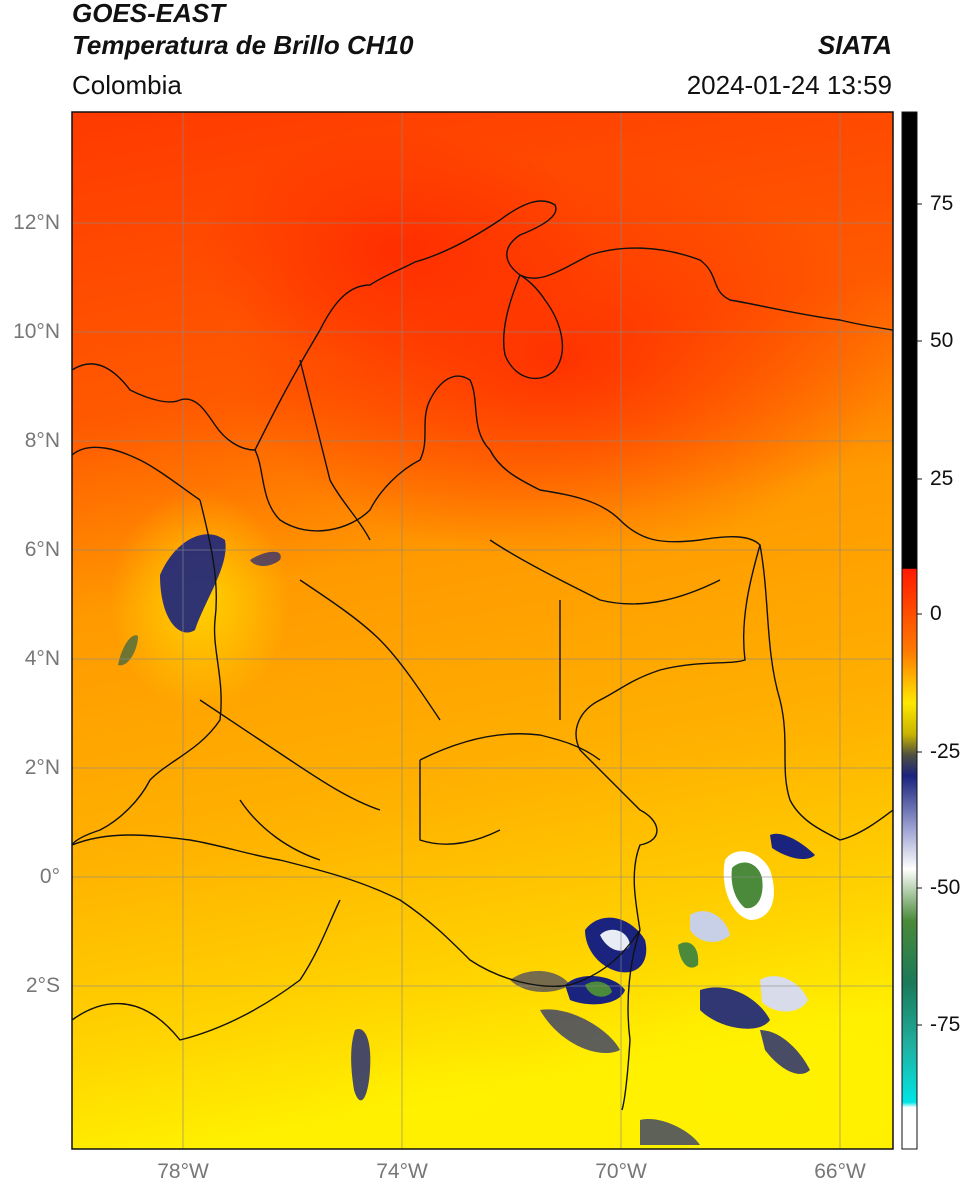 This screenshot has height=1190, width=966. What do you see at coordinates (942, 203) in the screenshot?
I see `colorbar-tick-75: 75` at bounding box center [942, 203].